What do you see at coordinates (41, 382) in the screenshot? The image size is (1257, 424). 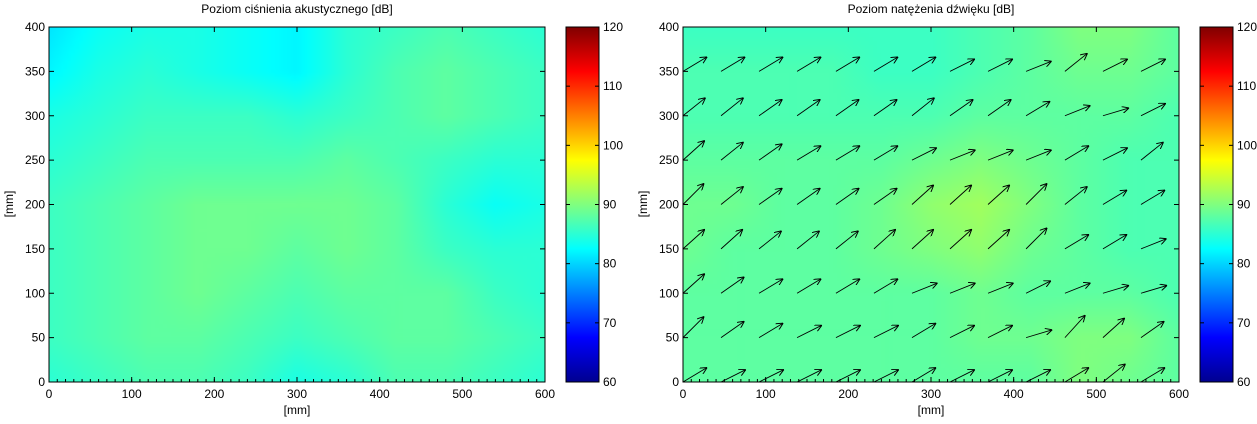 I see `y-tick-label: 0` at bounding box center [41, 382].